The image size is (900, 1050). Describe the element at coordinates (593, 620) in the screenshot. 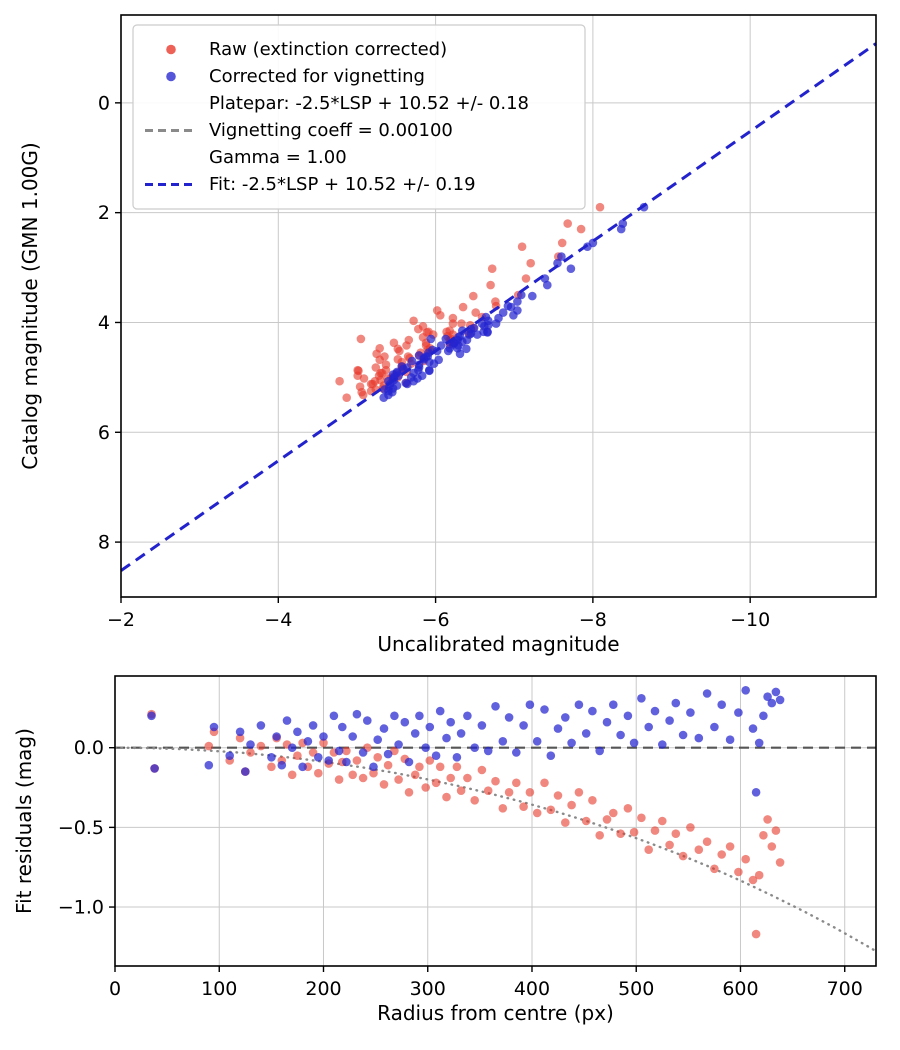

I see `x-tick-label: −8` at that location.